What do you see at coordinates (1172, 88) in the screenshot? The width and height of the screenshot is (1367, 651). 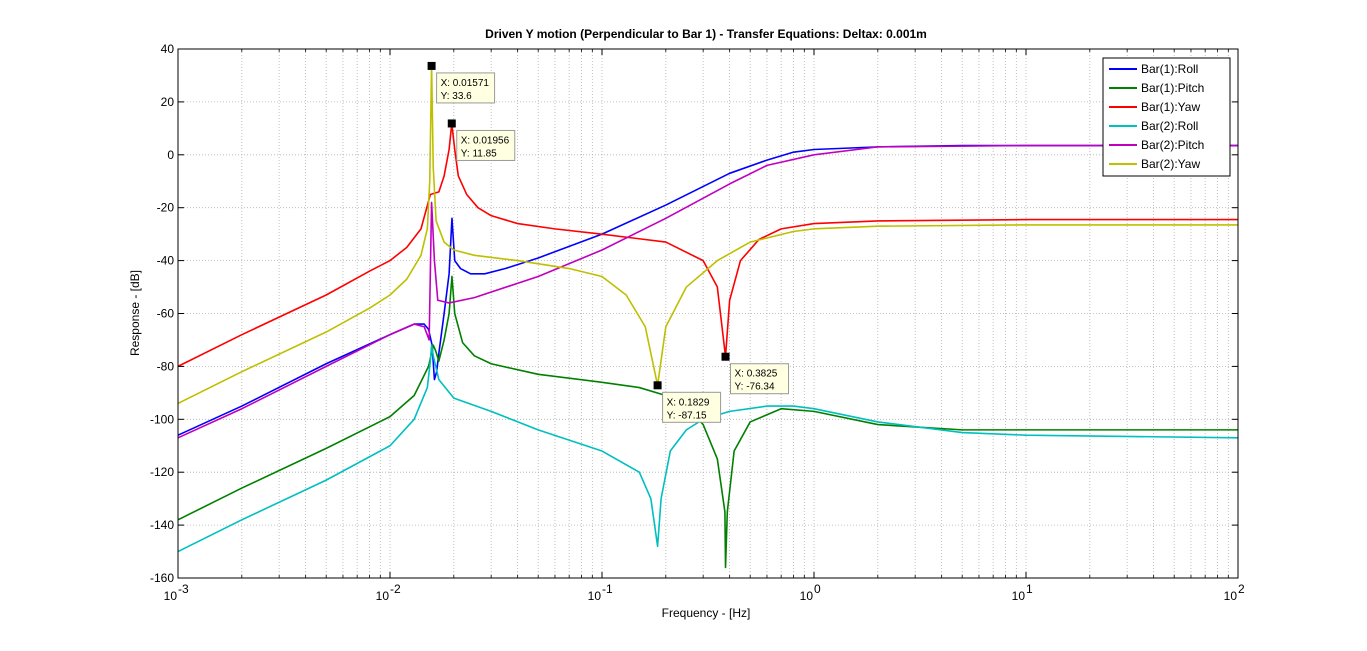 I see `legend-label: Bar(1):Pitch` at bounding box center [1172, 88].